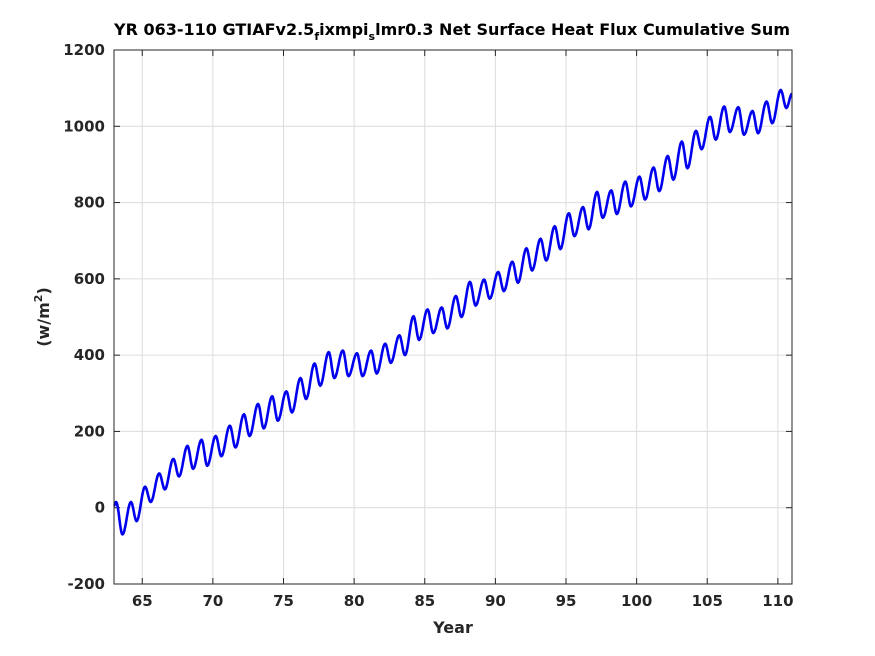 The image size is (875, 656). I want to click on x-tick-label: 85, so click(424, 601).